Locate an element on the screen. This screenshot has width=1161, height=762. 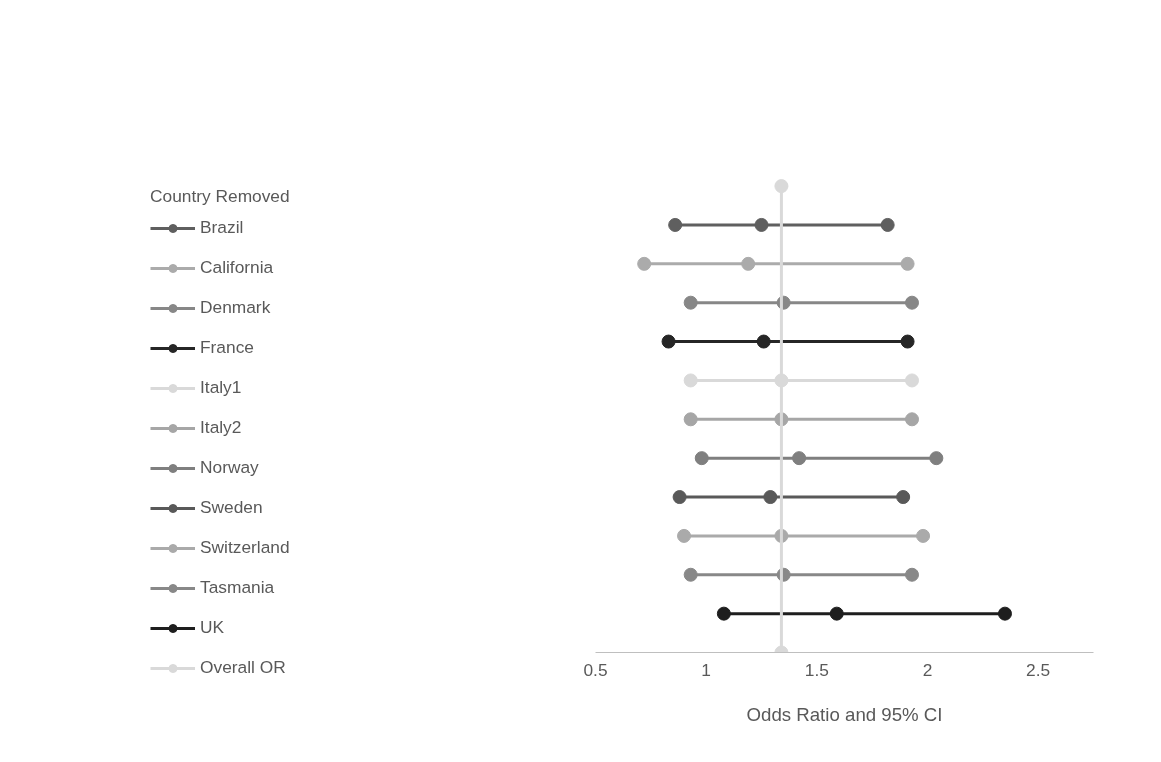
legend-label: California is located at coordinates (237, 267).